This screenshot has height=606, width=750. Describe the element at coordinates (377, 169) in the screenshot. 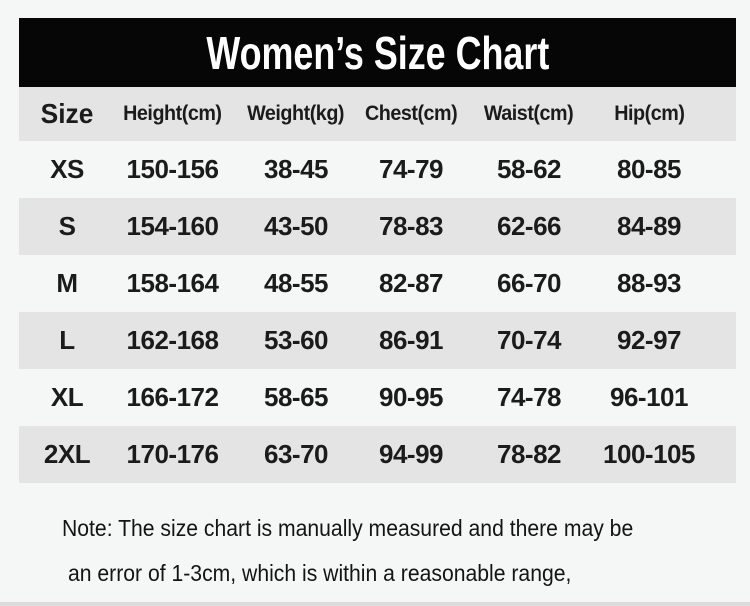

I see `table-row-xs: XS 150-156 38-45 74-79 58-62 80-85` at that location.